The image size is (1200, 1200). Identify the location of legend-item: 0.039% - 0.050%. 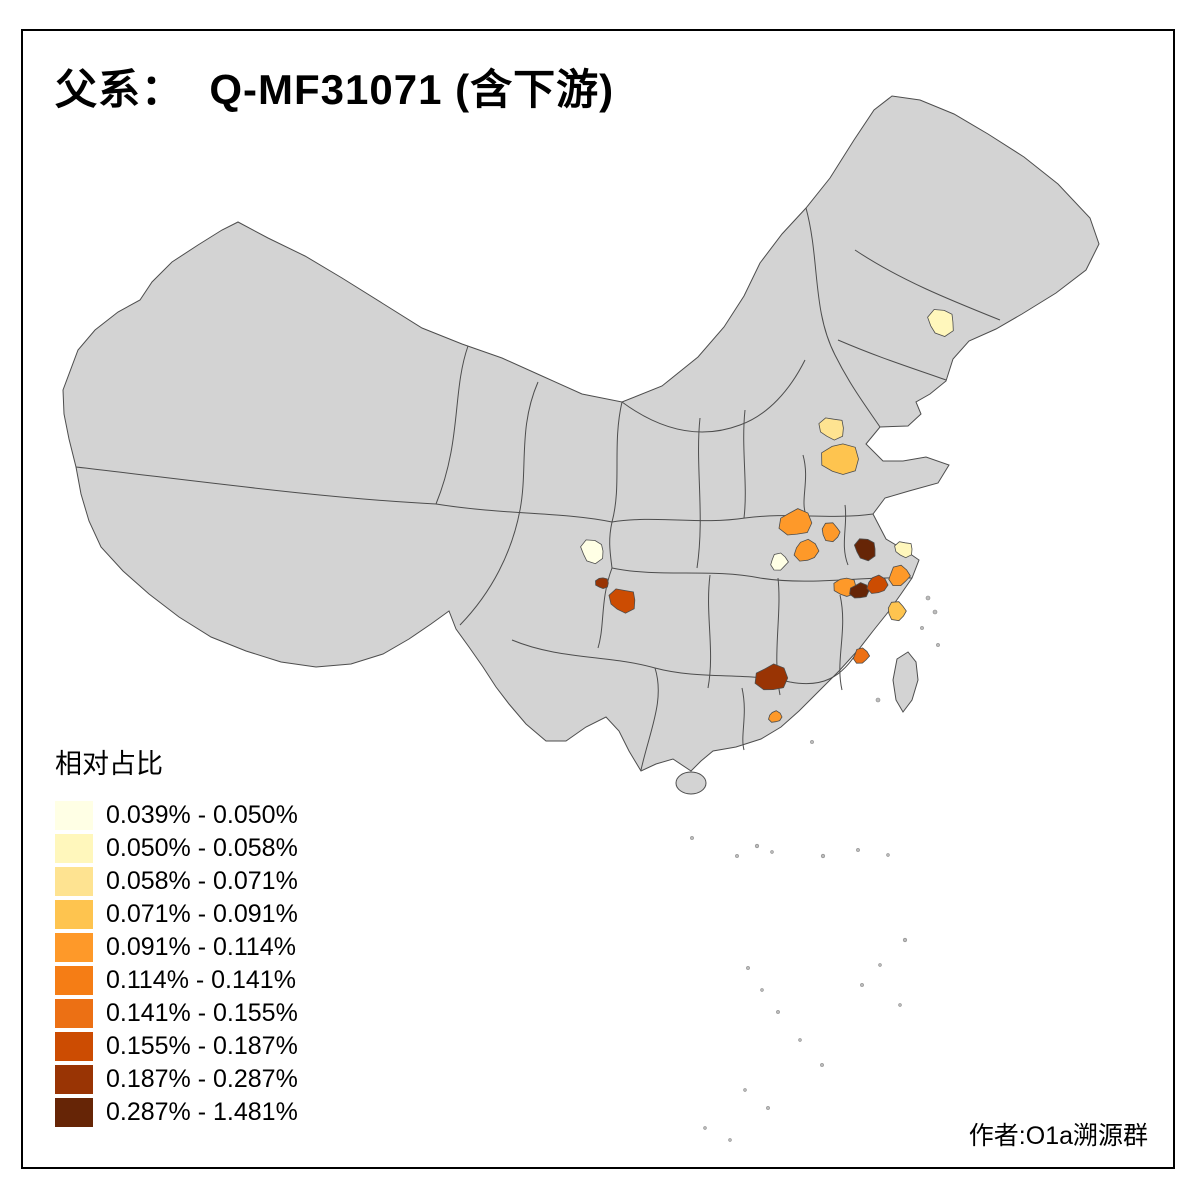
(176, 815).